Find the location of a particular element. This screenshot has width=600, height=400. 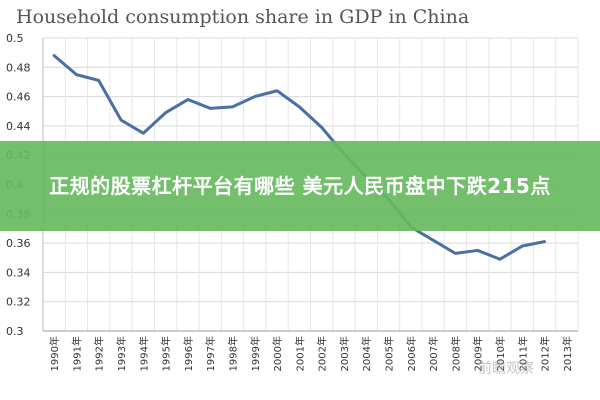

x-tick-label: 1994年 is located at coordinates (143, 353).